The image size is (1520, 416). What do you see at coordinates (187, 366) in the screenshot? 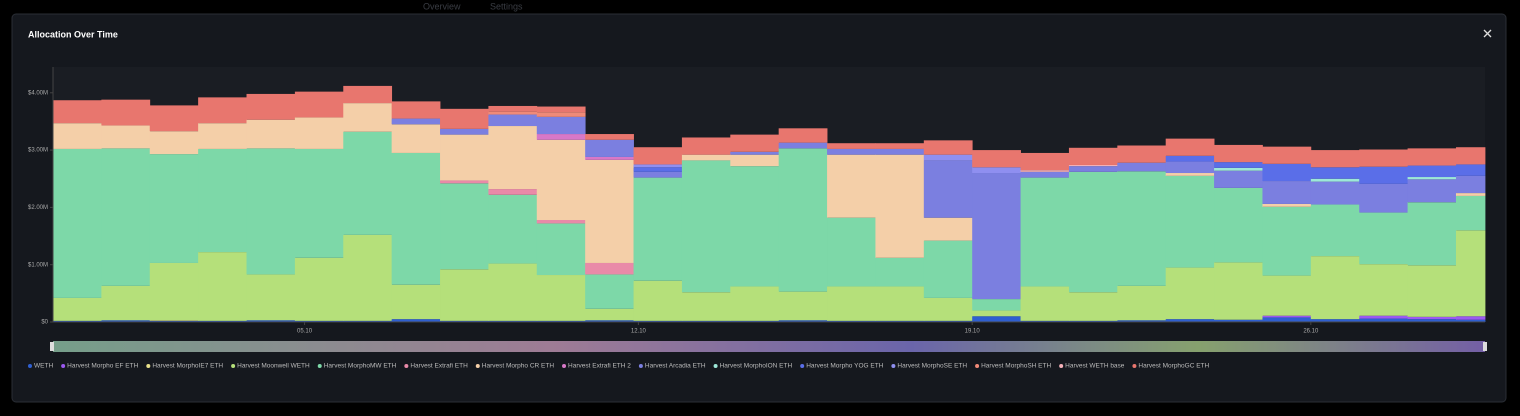
I see `legend-label: Harvest MorphoIE7 ETH` at bounding box center [187, 366].